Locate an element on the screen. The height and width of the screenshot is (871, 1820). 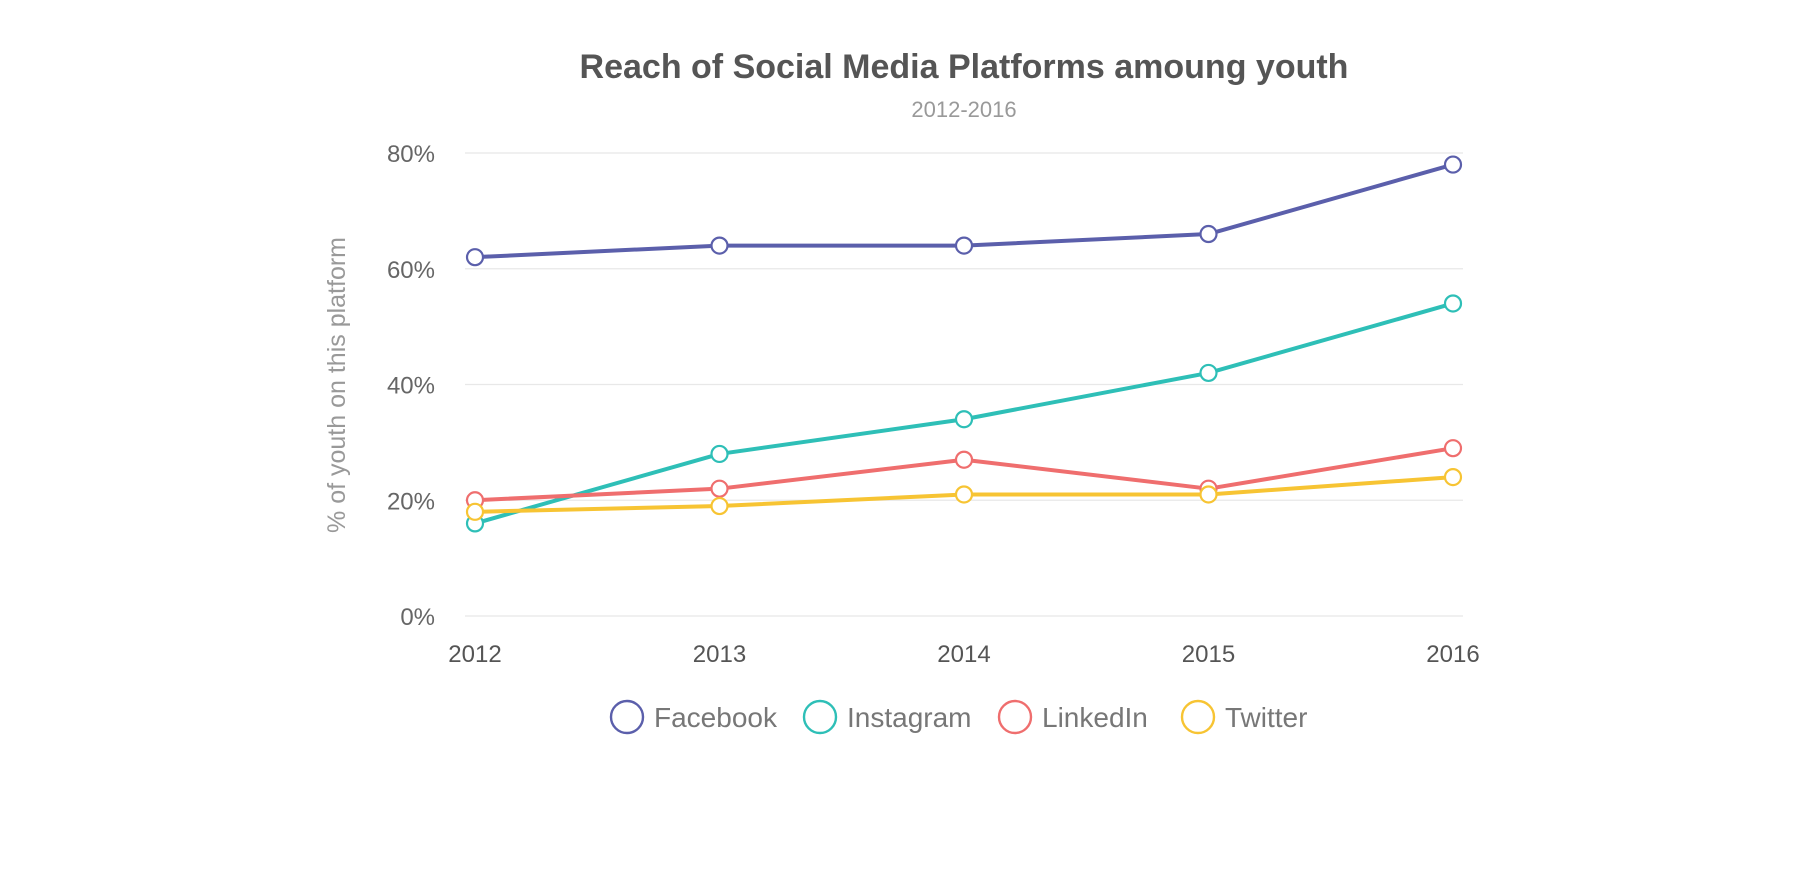
legend-item-facebook: Facebook is located at coordinates (693, 717).